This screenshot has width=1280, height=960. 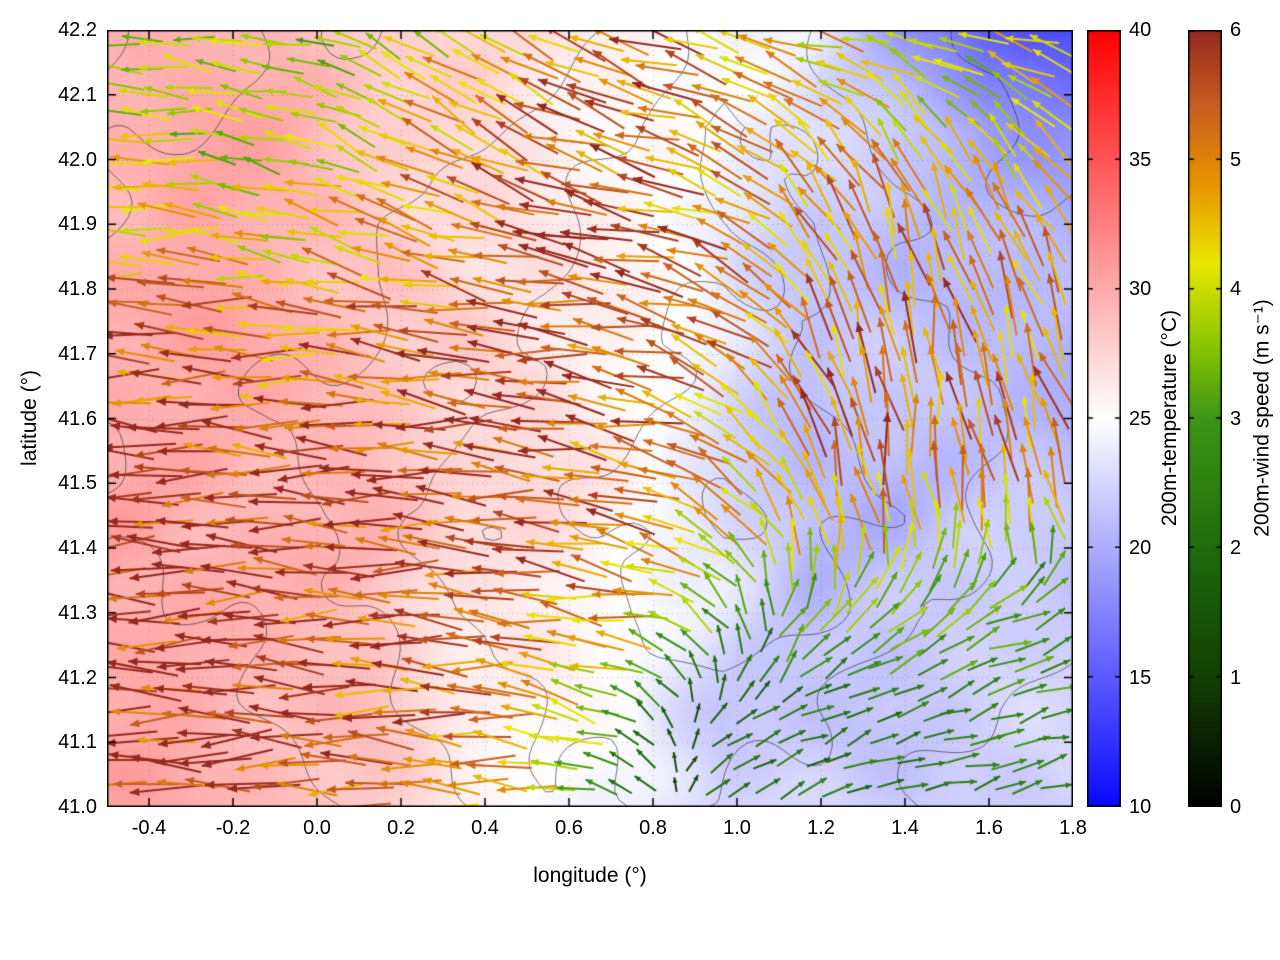 I want to click on temperature-colorbar-tick-label: 15, so click(x=1140, y=677).